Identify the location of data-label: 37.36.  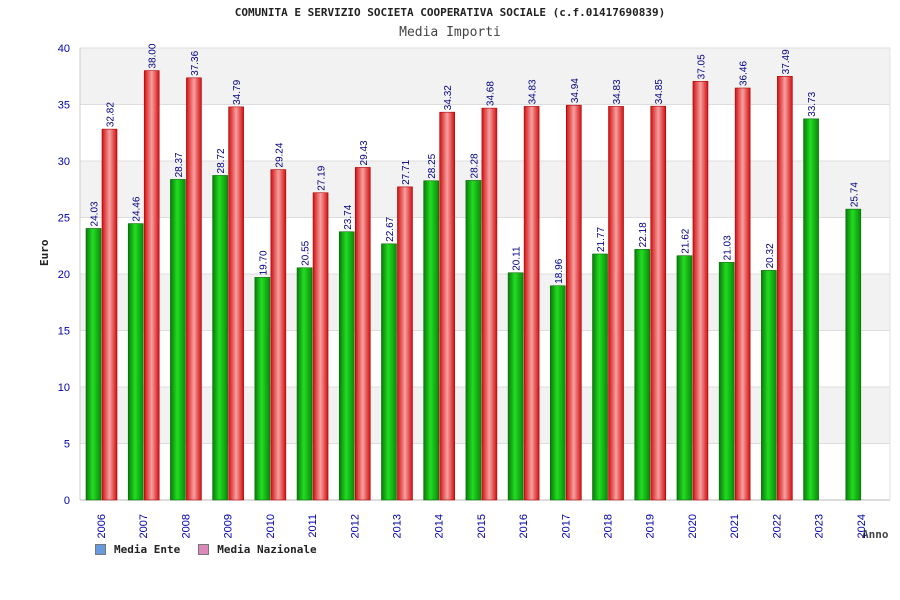
(195, 62).